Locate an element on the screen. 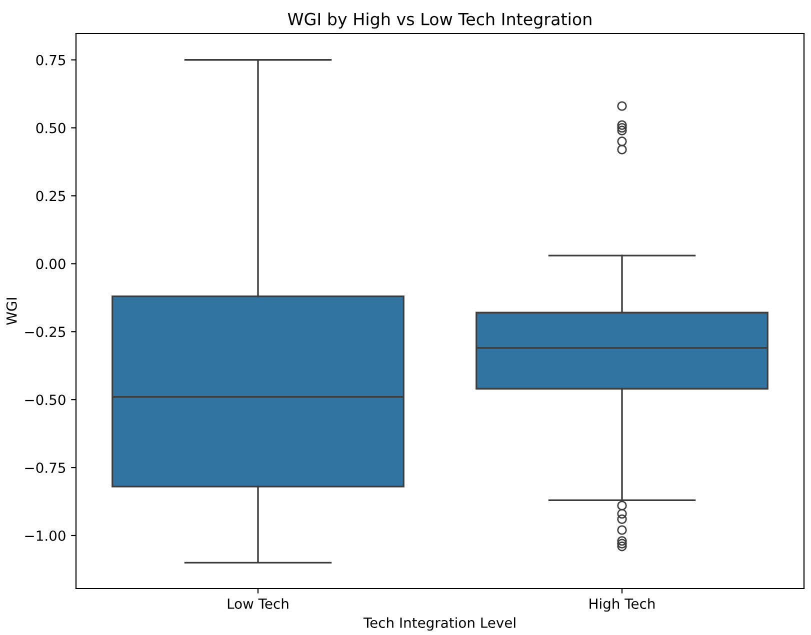  y-tick-label: −0.75 is located at coordinates (45, 468).